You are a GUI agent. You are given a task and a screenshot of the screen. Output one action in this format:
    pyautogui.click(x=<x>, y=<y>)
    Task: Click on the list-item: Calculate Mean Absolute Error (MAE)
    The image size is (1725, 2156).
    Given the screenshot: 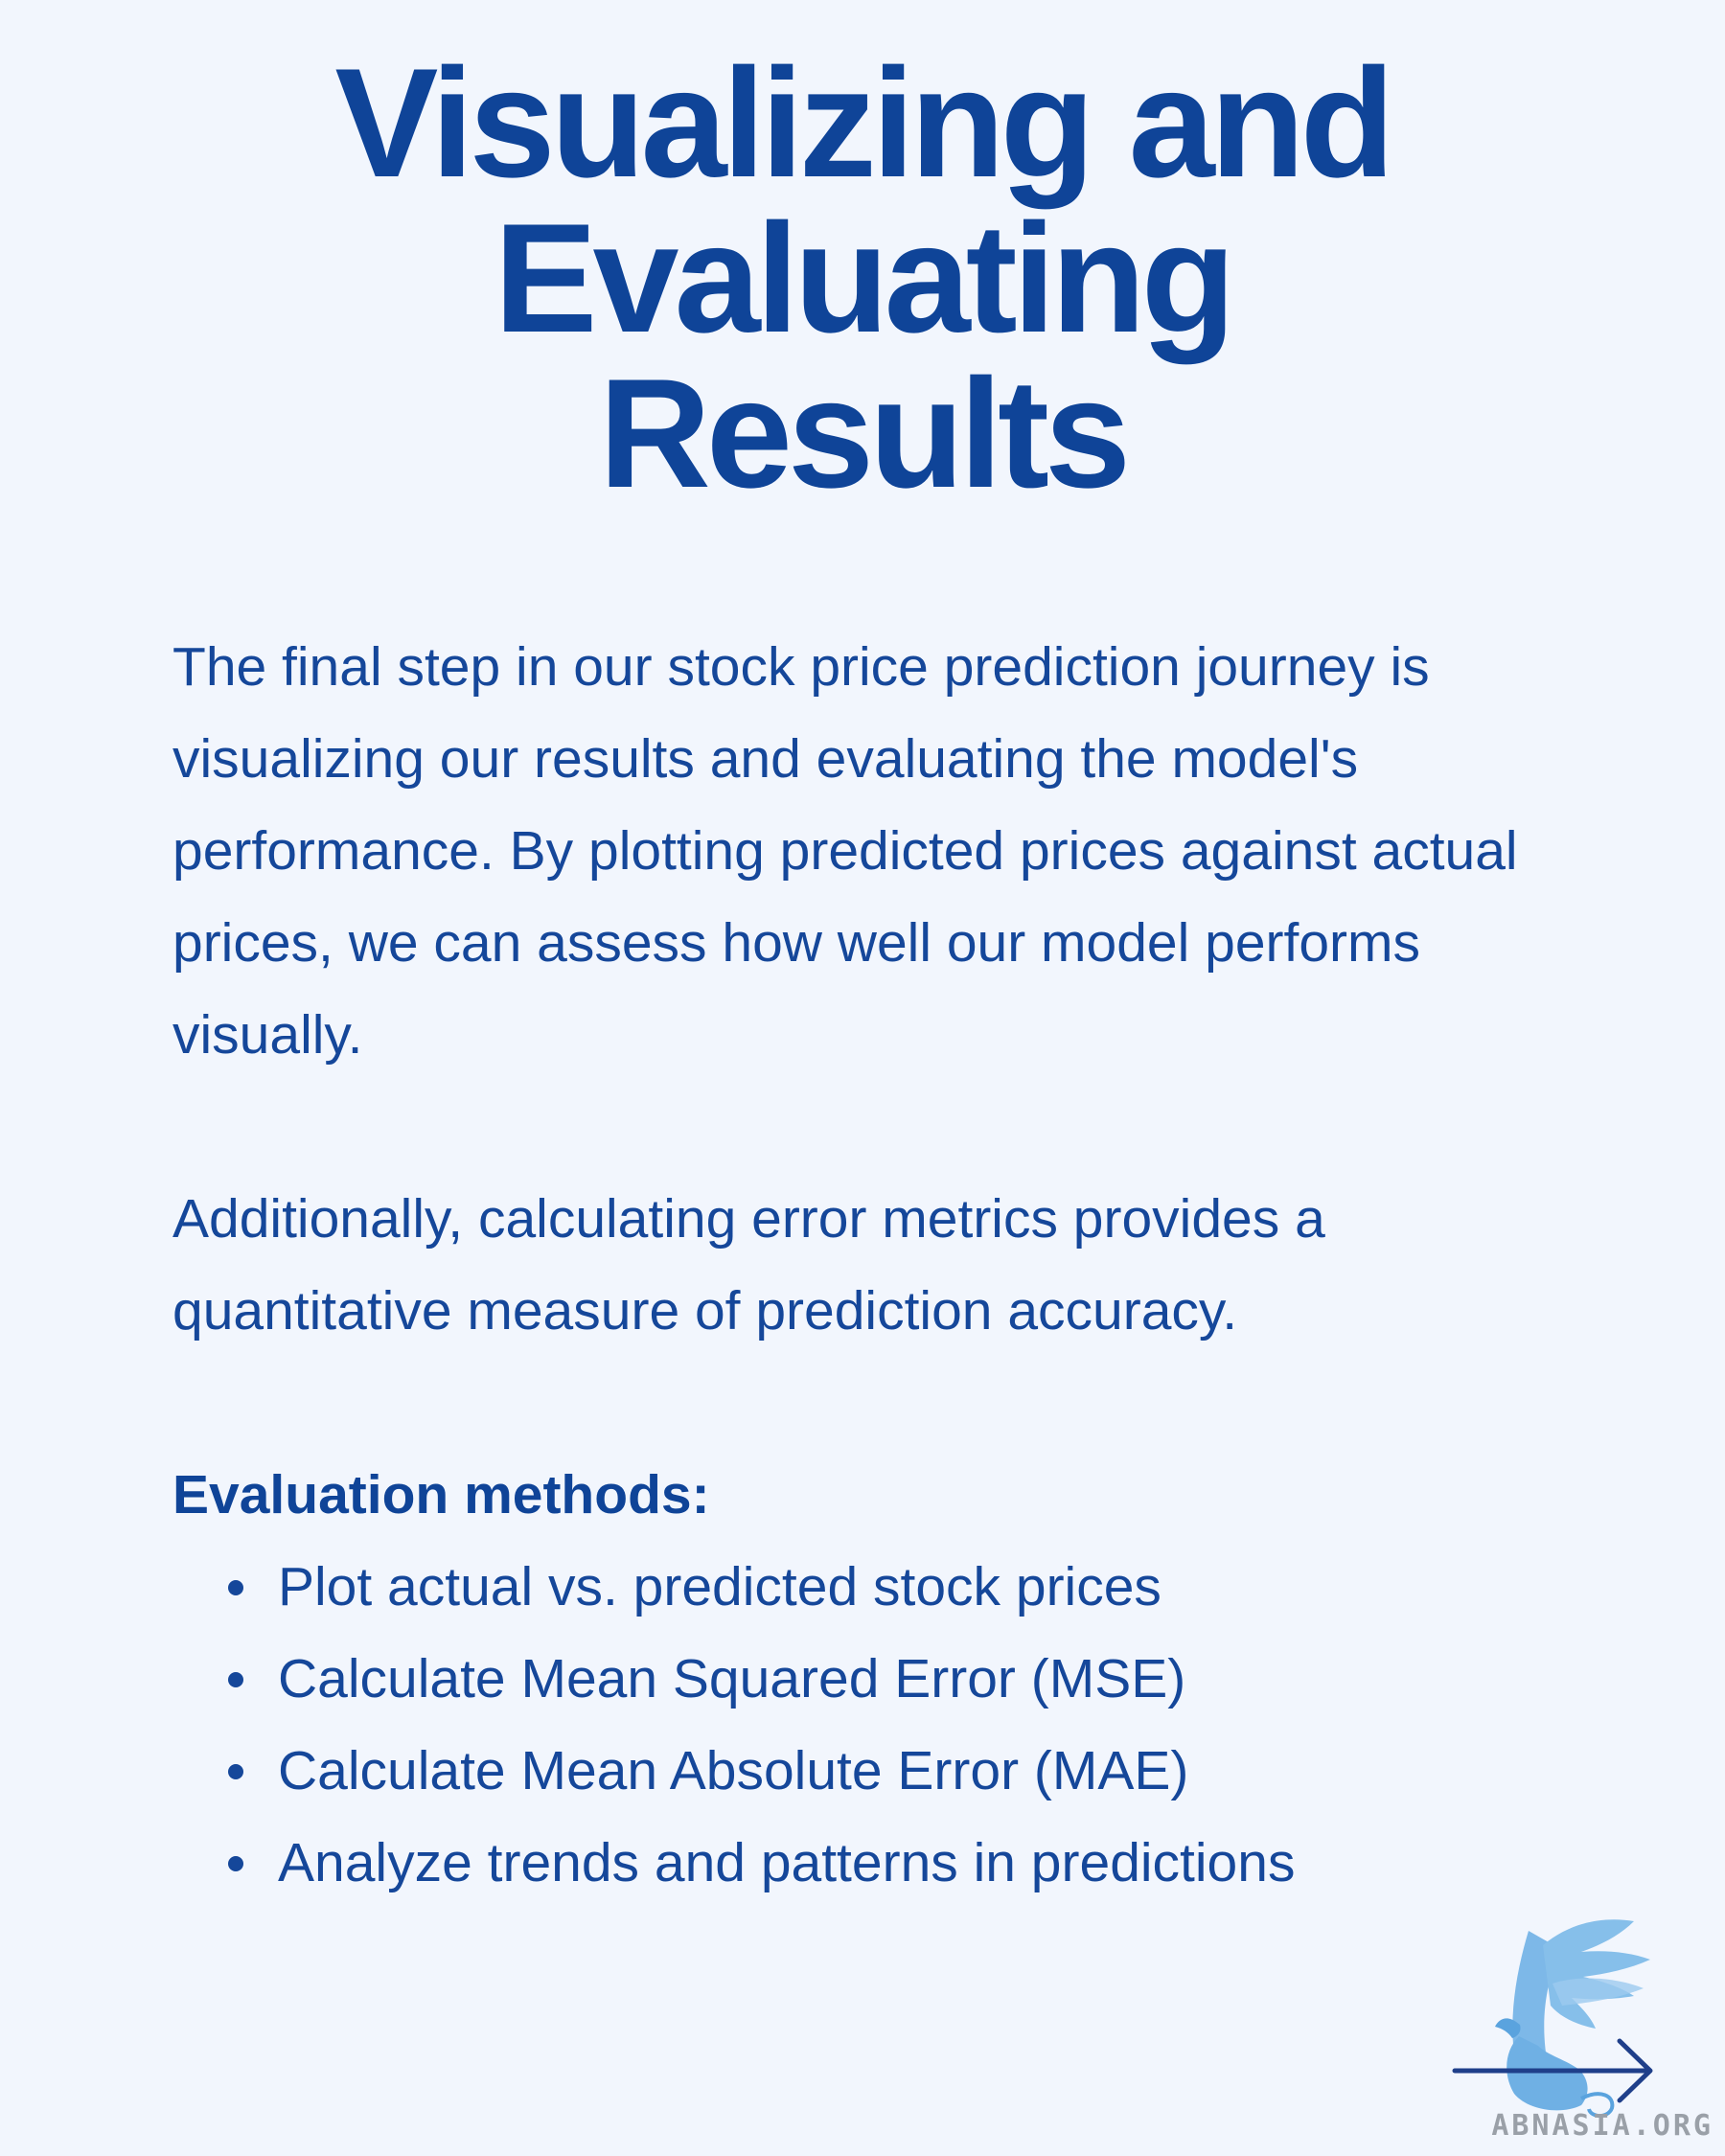 What is the action you would take?
    pyautogui.click(x=876, y=1771)
    